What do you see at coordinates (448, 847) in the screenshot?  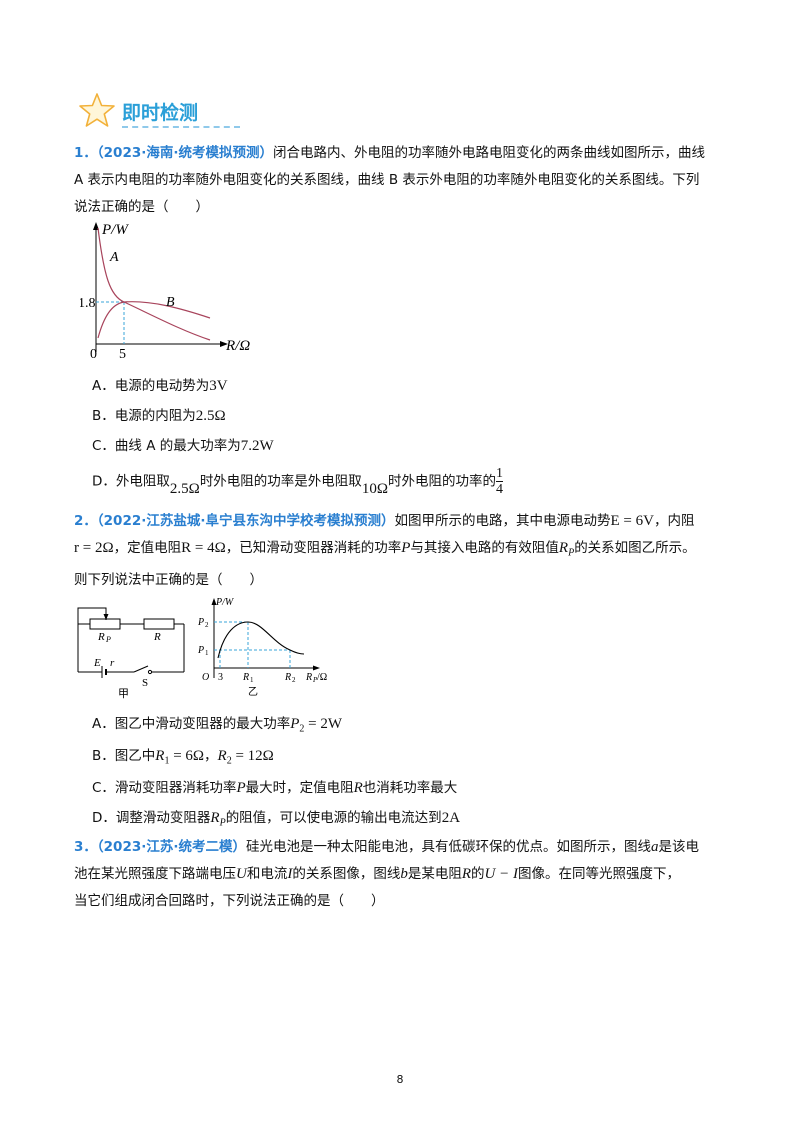 I see `question-text: 硅光电池是一种太阳能电池，具有低碳环保的优点。如图所示，图线` at bounding box center [448, 847].